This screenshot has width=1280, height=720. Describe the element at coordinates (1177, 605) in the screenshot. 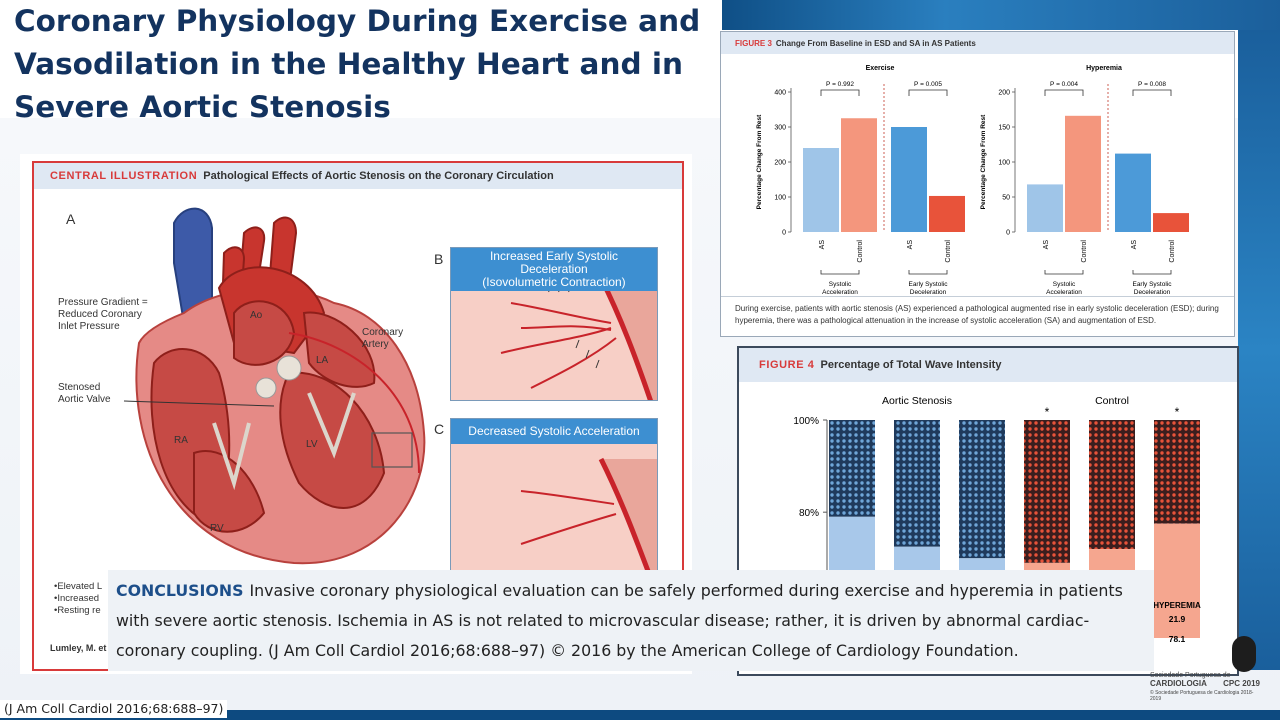

I see `fig4-table-header: HYPEREMIA` at that location.